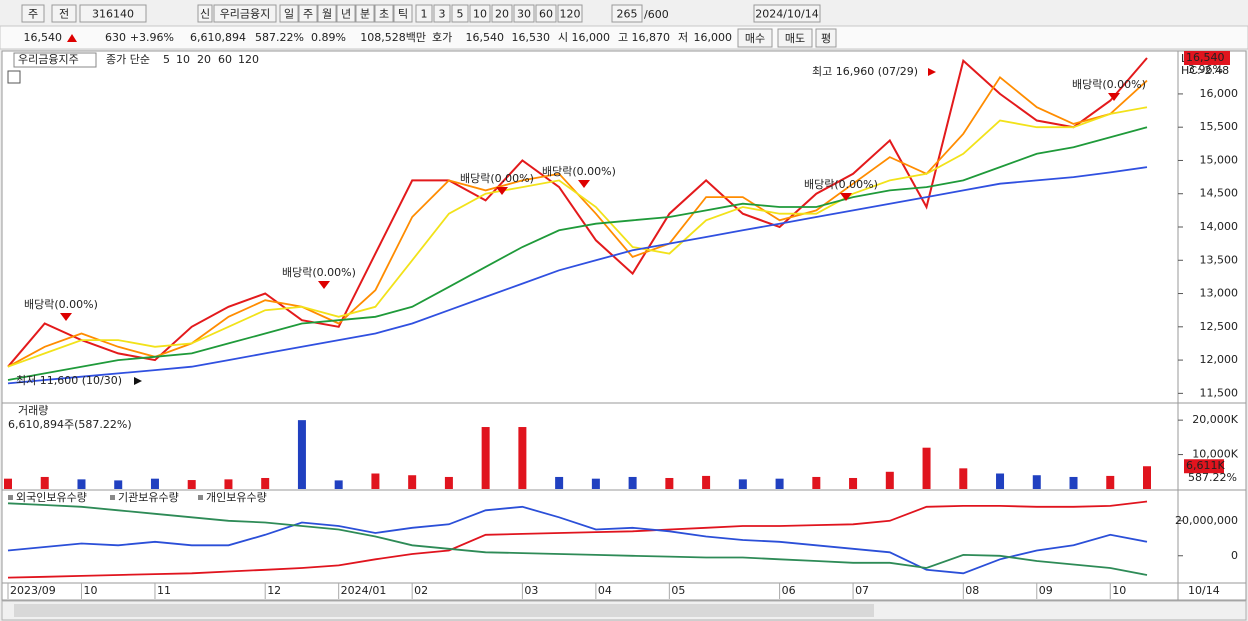  Describe the element at coordinates (248, 59) in the screenshot. I see `legend-entry: 120` at that location.